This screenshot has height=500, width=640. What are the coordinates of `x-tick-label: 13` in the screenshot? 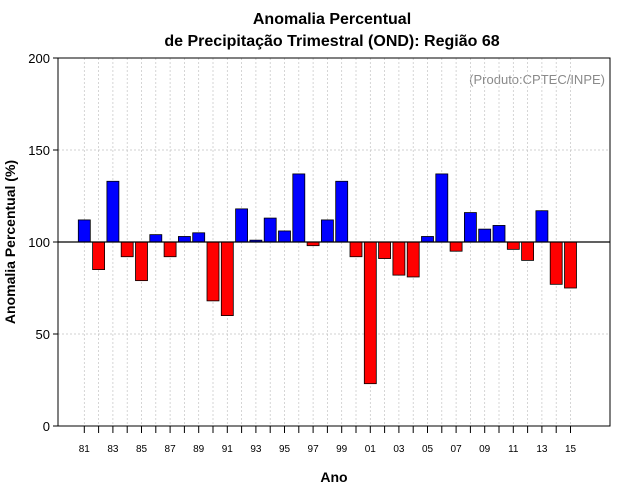 It's located at (542, 449).